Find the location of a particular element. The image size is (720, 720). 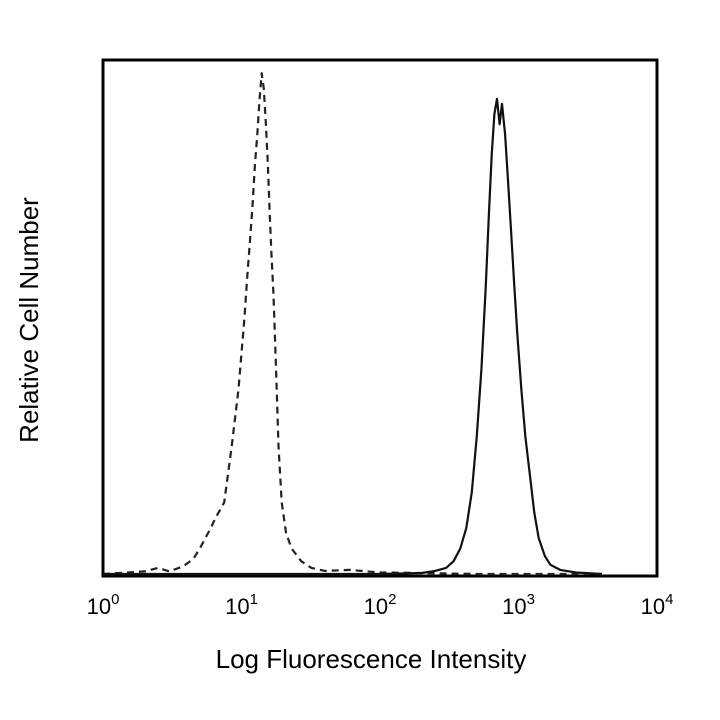

x-tick-label: 10³ is located at coordinates (518, 605).